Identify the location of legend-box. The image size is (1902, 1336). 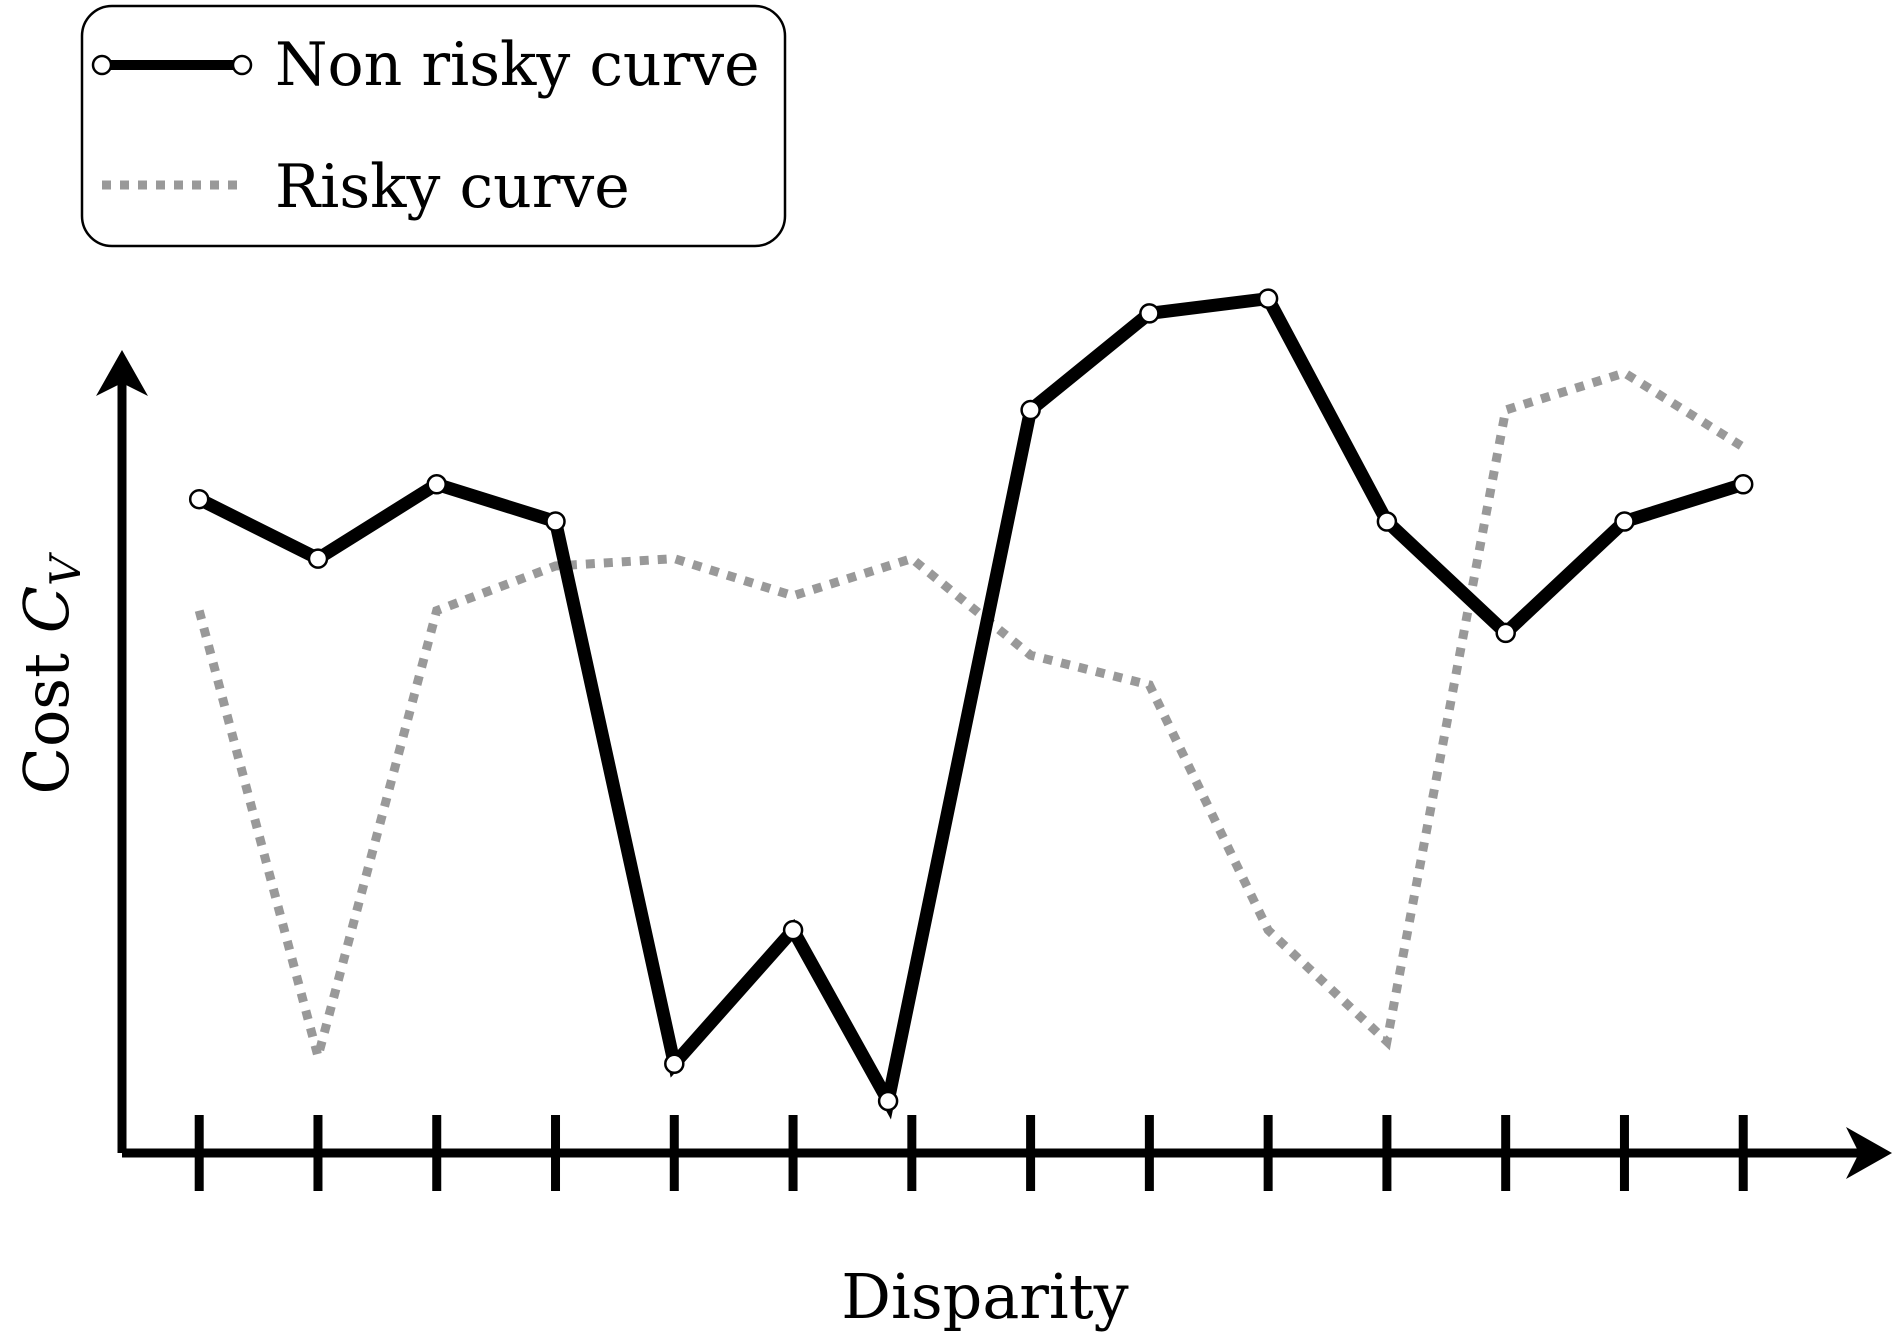
(433, 126).